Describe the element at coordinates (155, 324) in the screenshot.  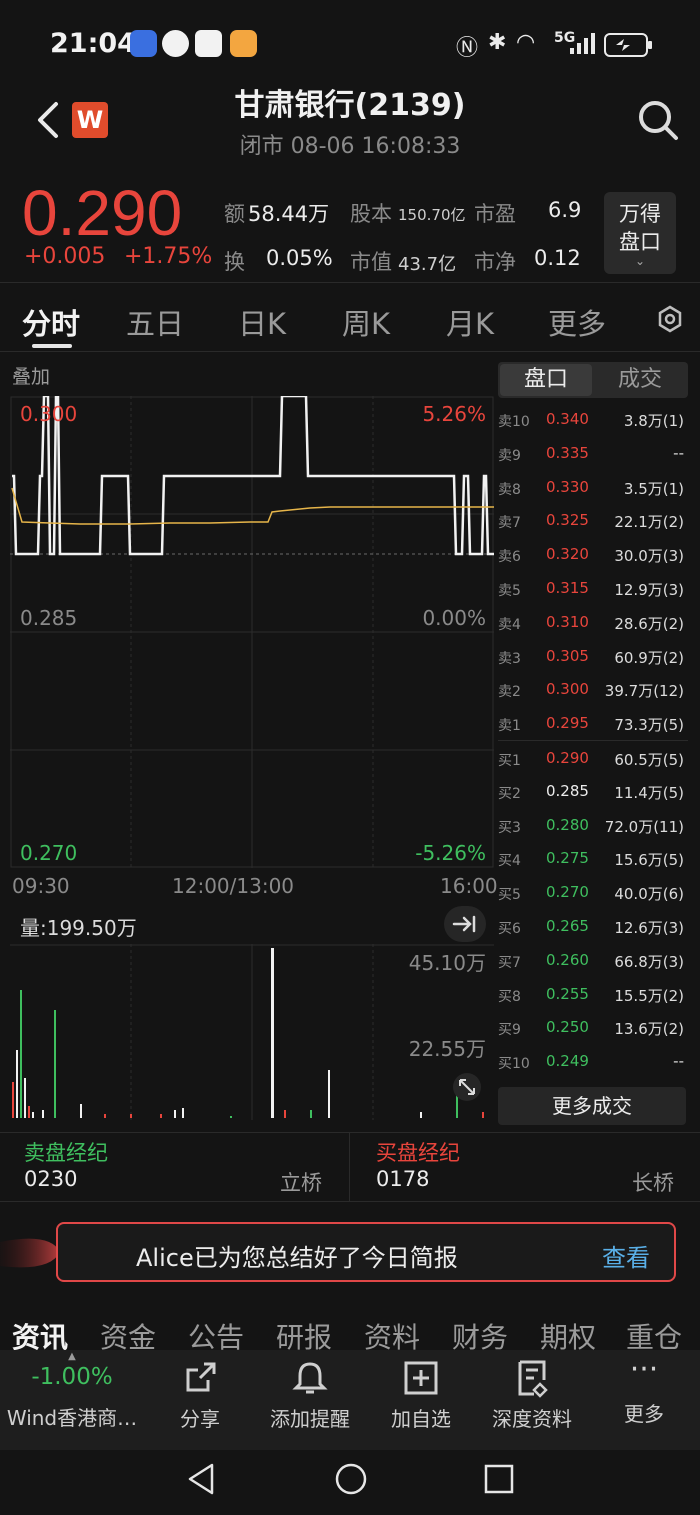
I see `tab-five-day: 五日` at that location.